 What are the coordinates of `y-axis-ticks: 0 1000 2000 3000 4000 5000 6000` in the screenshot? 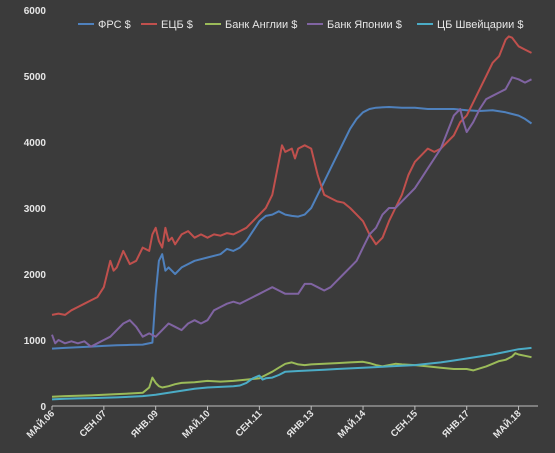 It's located at (35, 209).